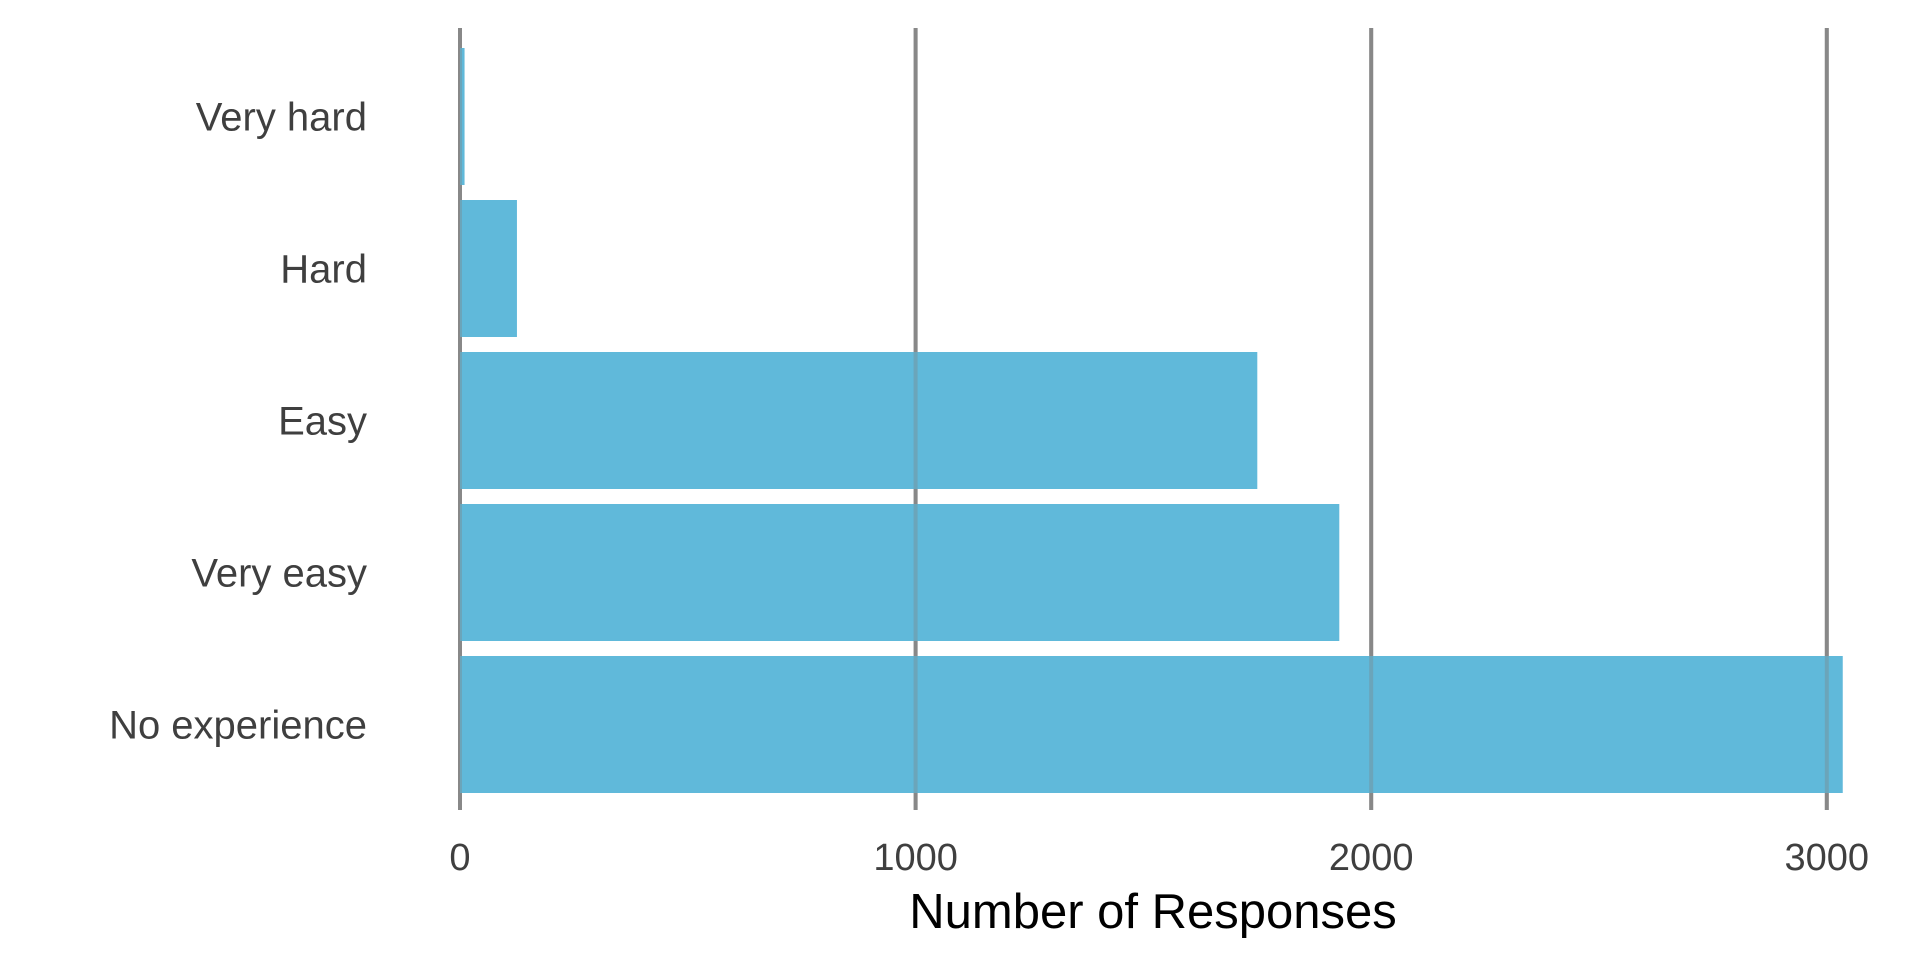  I want to click on x-tick-label-2000: 2000, so click(1371, 858).